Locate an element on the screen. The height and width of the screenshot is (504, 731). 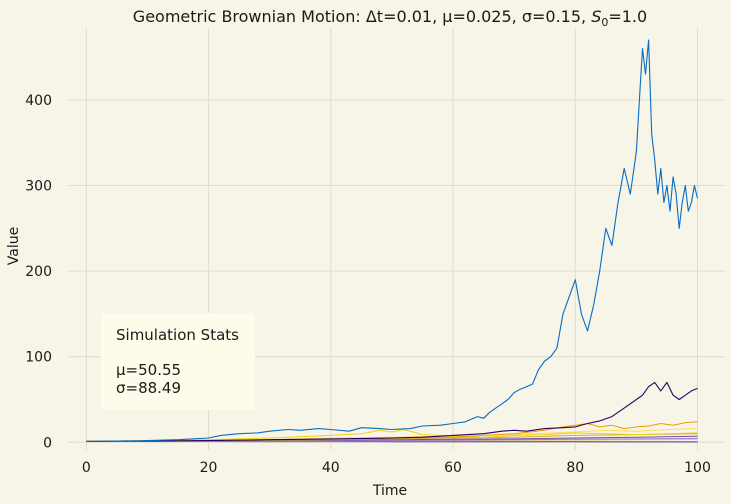
chart-title-s-subscript: 0 is located at coordinates (604, 22).